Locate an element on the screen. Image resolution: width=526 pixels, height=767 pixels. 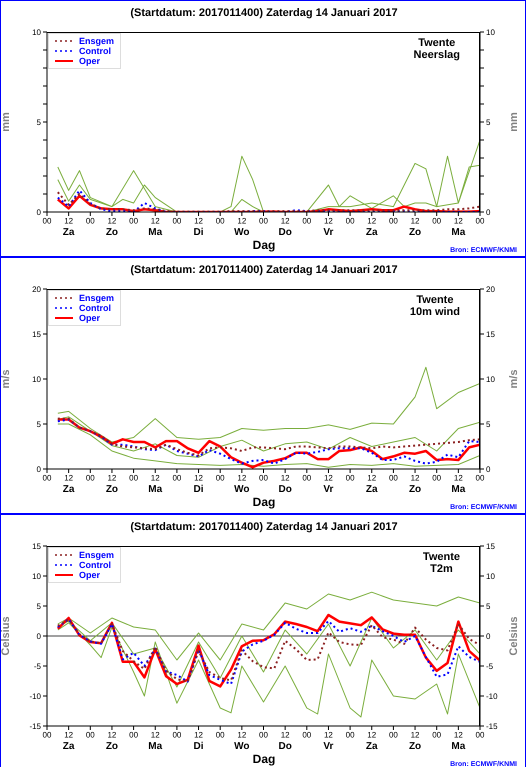
legend-label: Oper is located at coordinates (89, 575).